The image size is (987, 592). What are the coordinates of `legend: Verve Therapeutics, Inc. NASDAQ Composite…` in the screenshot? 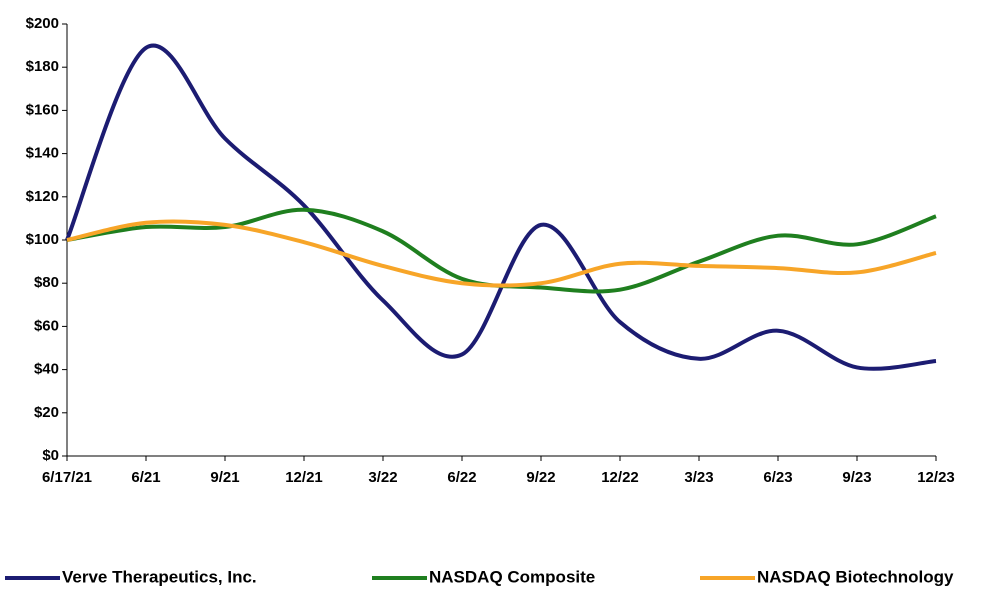 It's located at (479, 576).